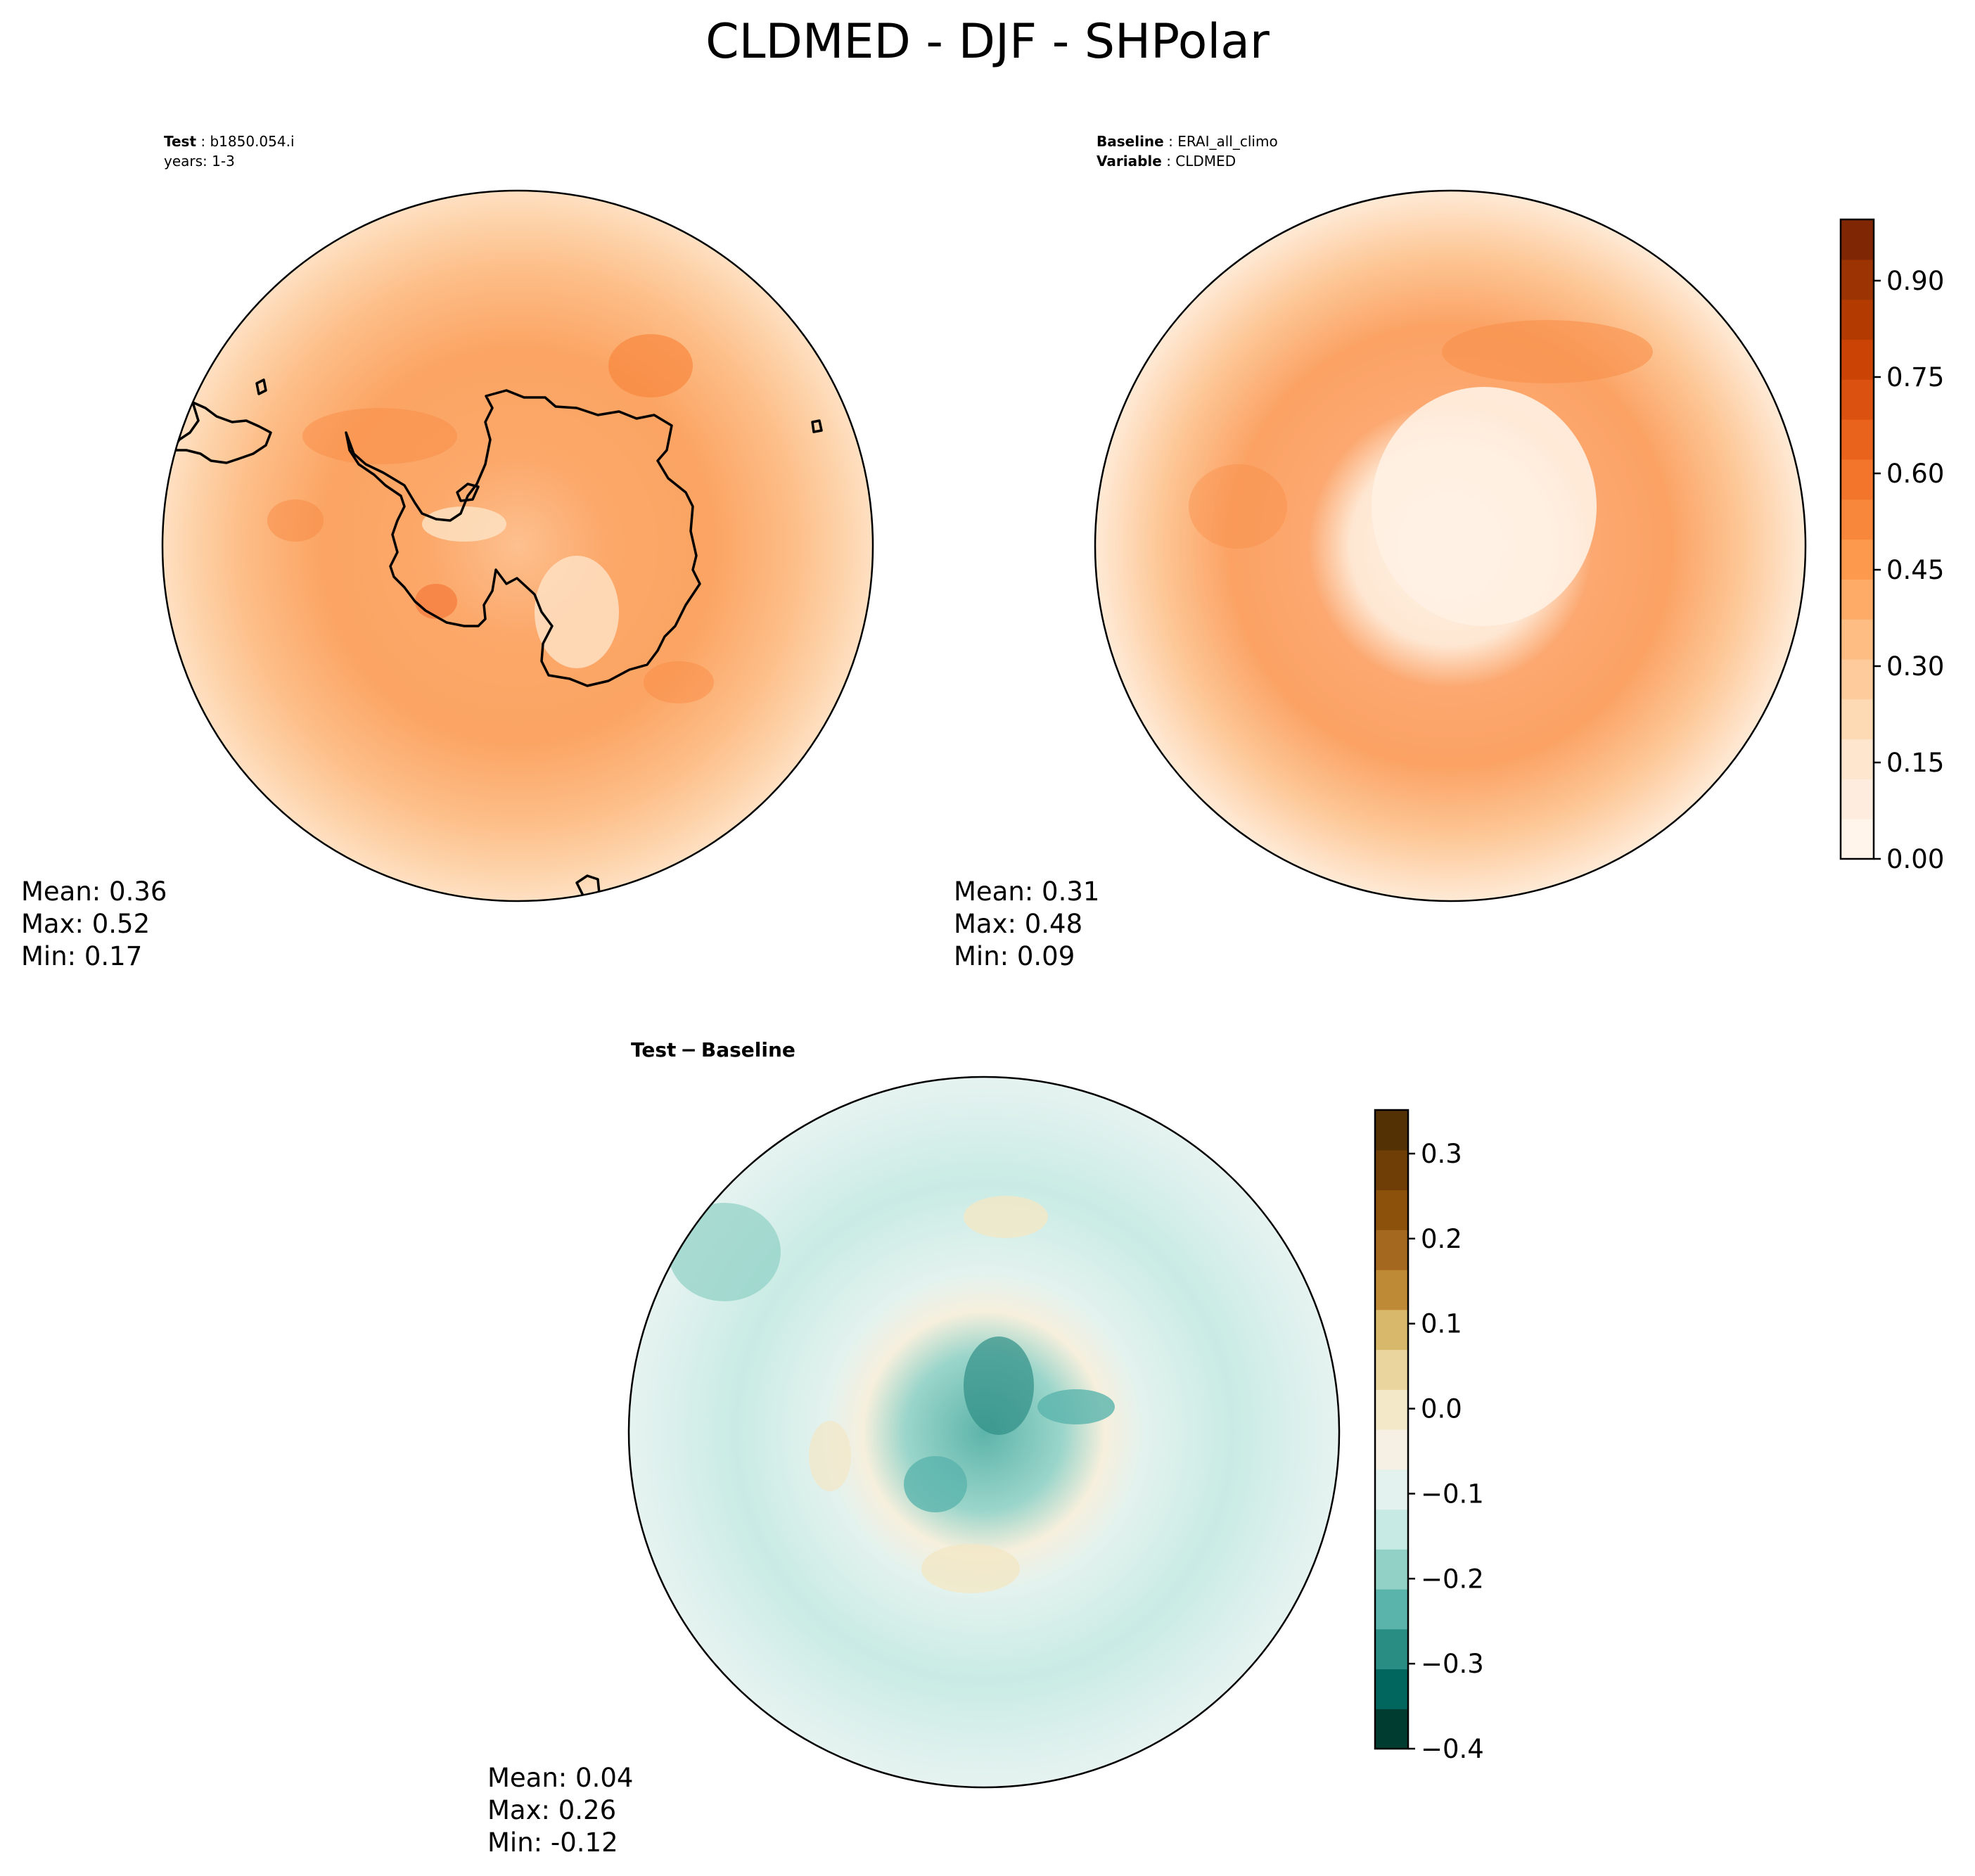 The height and width of the screenshot is (1876, 1975). Describe the element at coordinates (94, 891) in the screenshot. I see `test-stat-mean: Mean: 0.36` at that location.